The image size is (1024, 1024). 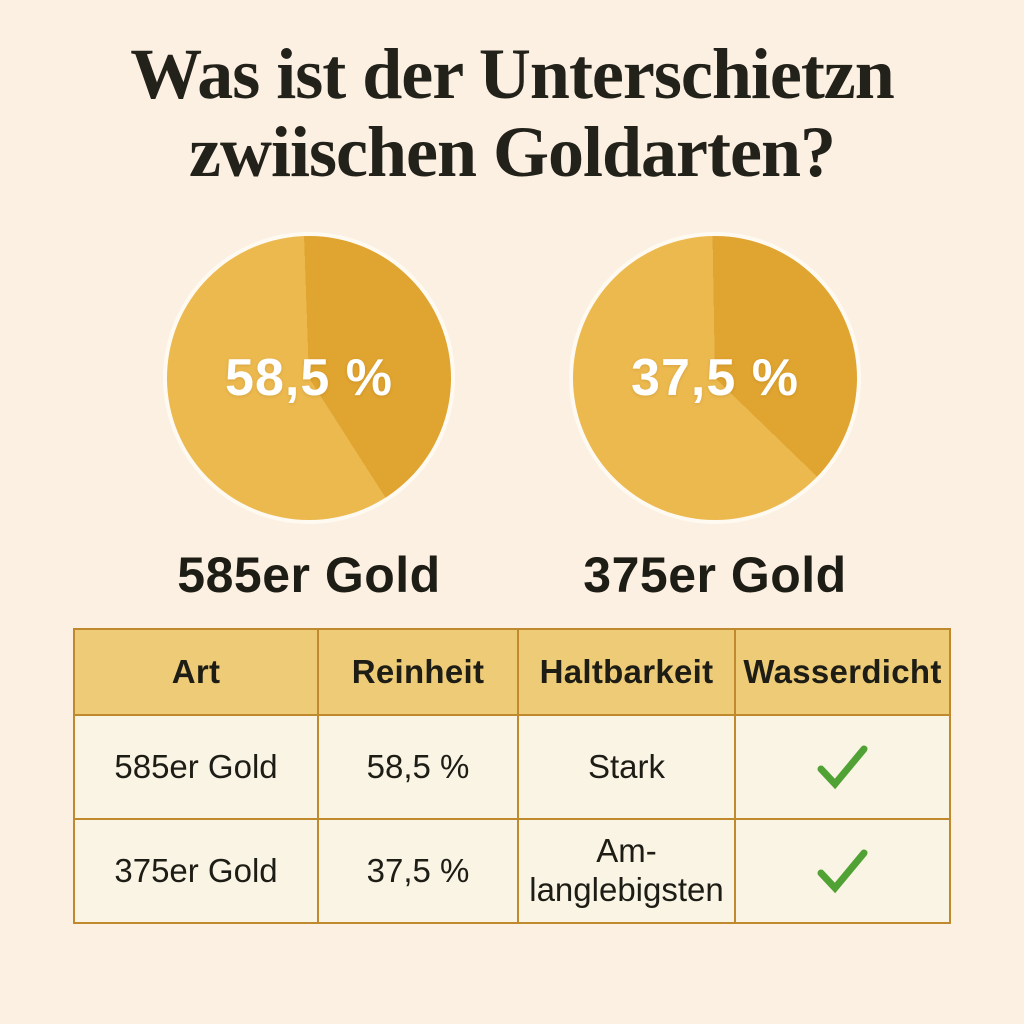 I want to click on table-row-375er-gold: 375er Gold 37,5 % Am- langlebigsten, so click(x=512, y=870).